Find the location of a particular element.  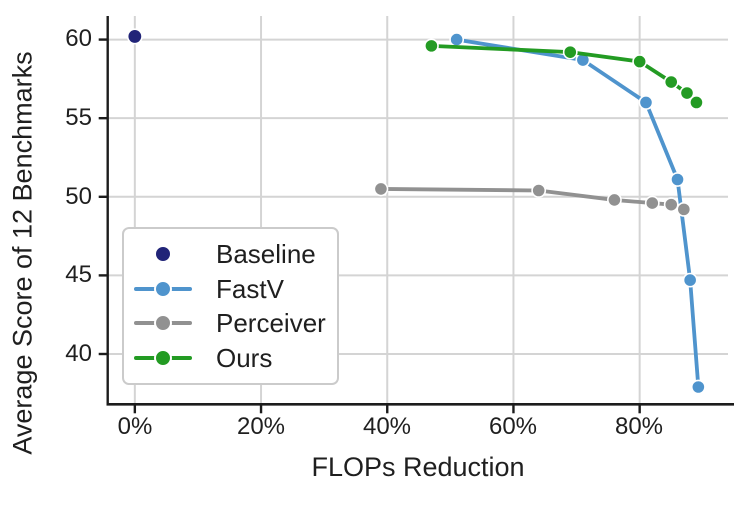

legend: Baseline FastV Perceiver Ours is located at coordinates (230, 306).